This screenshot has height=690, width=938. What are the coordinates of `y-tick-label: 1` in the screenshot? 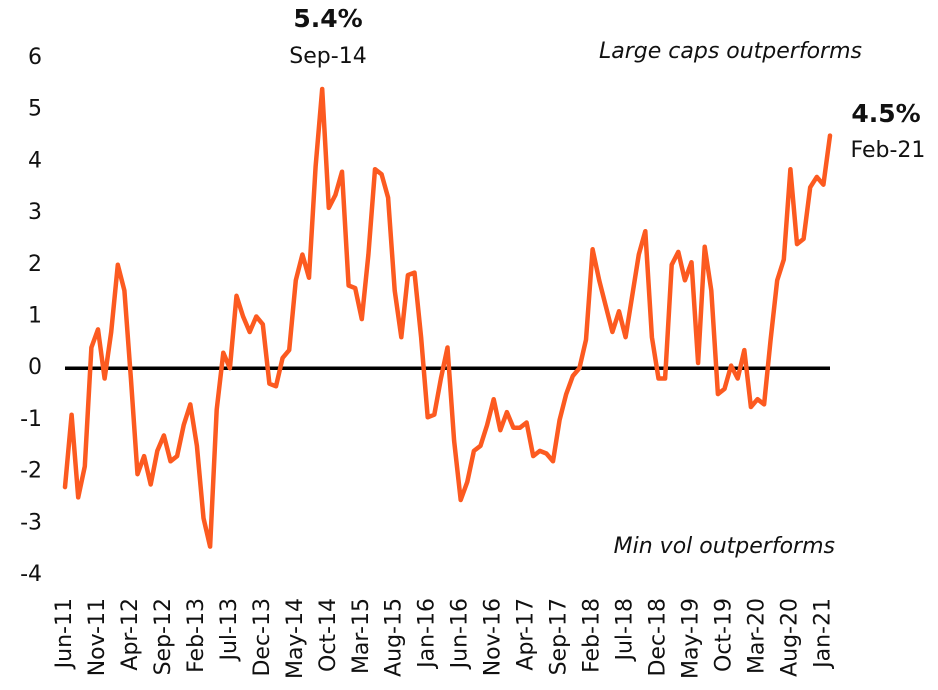 It's located at (35, 316).